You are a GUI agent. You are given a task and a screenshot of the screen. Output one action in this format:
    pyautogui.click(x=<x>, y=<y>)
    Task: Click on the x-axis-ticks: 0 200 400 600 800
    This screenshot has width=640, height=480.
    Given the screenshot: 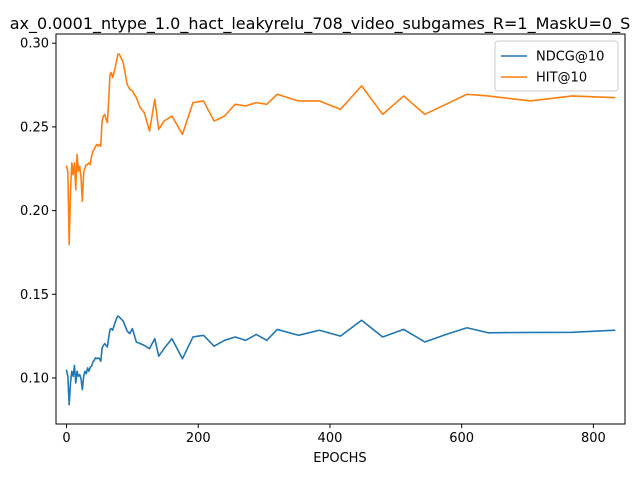 What is the action you would take?
    pyautogui.click(x=334, y=435)
    